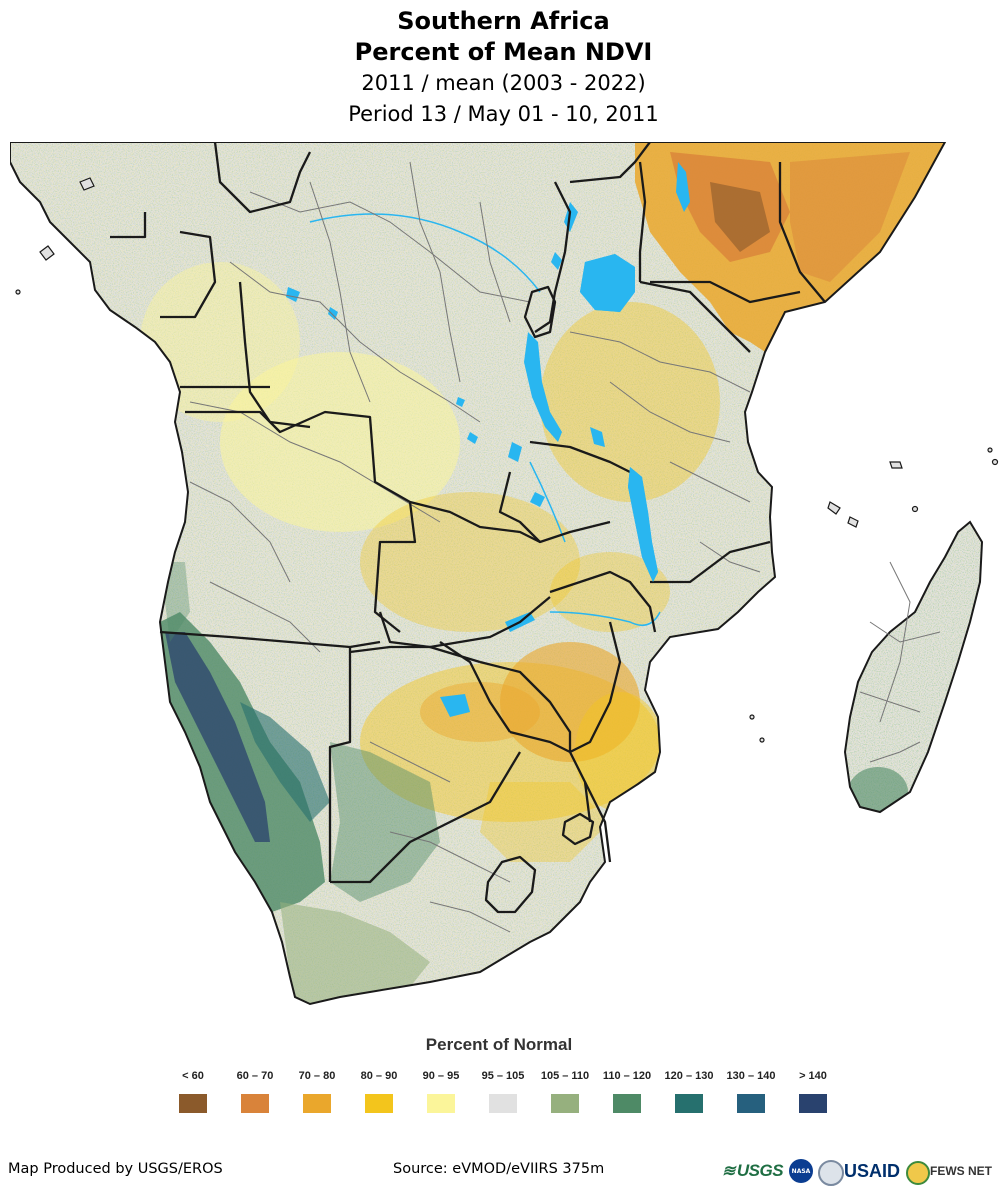 Image resolution: width=1007 pixels, height=1195 pixels. What do you see at coordinates (689, 1090) in the screenshot?
I see `legend-class: 120 – 130` at bounding box center [689, 1090].